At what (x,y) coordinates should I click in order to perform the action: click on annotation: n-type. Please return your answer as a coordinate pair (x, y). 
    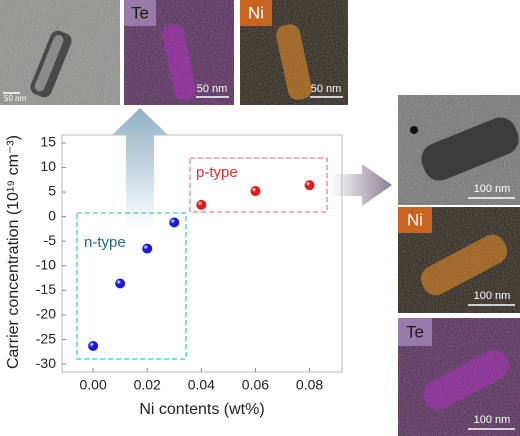
    Looking at the image, I should click on (105, 242).